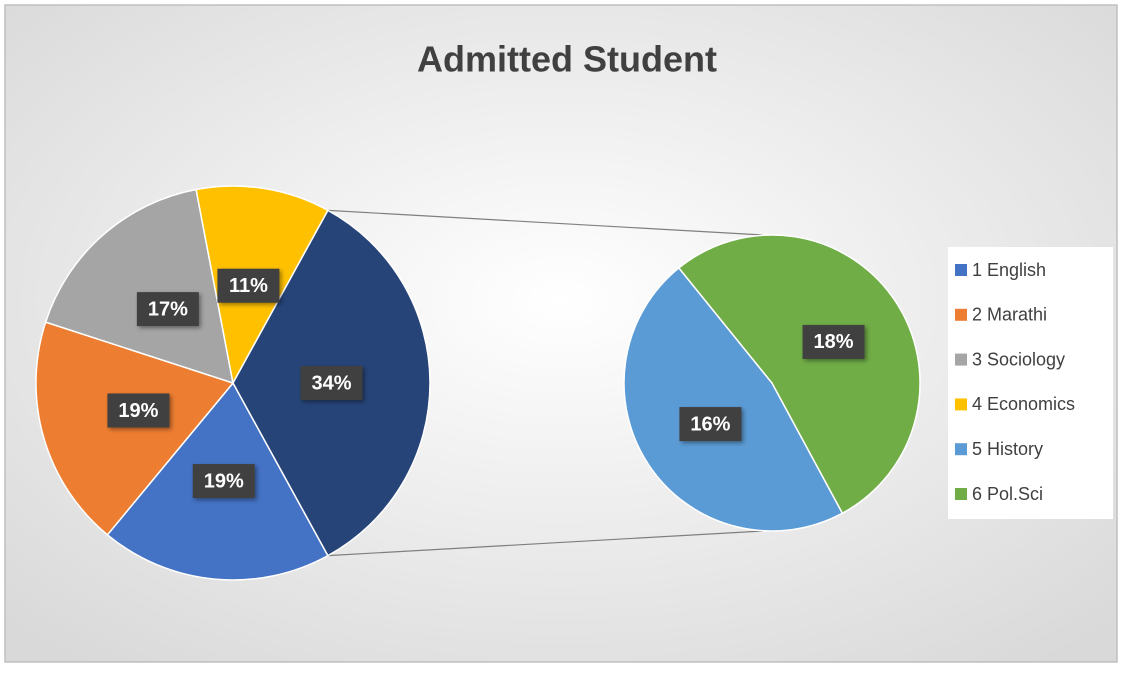 This screenshot has height=674, width=1123. What do you see at coordinates (1009, 315) in the screenshot?
I see `legend-label: 2 Marathi` at bounding box center [1009, 315].